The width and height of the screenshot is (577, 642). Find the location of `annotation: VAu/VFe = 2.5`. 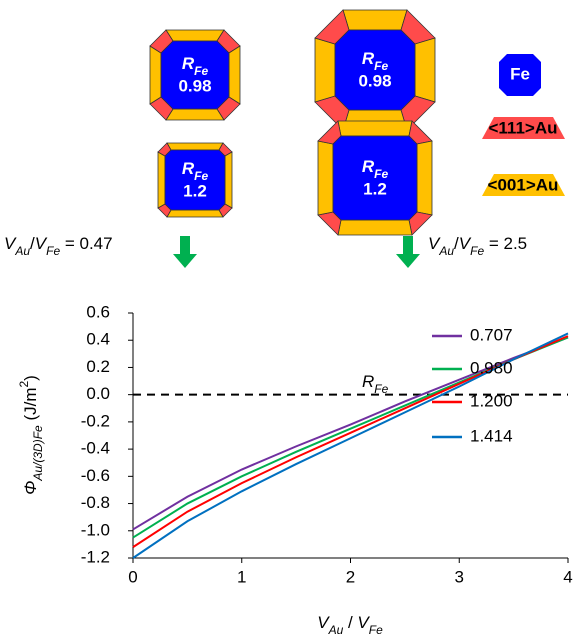

annotation: VAu/VFe = 2.5 is located at coordinates (477, 246).